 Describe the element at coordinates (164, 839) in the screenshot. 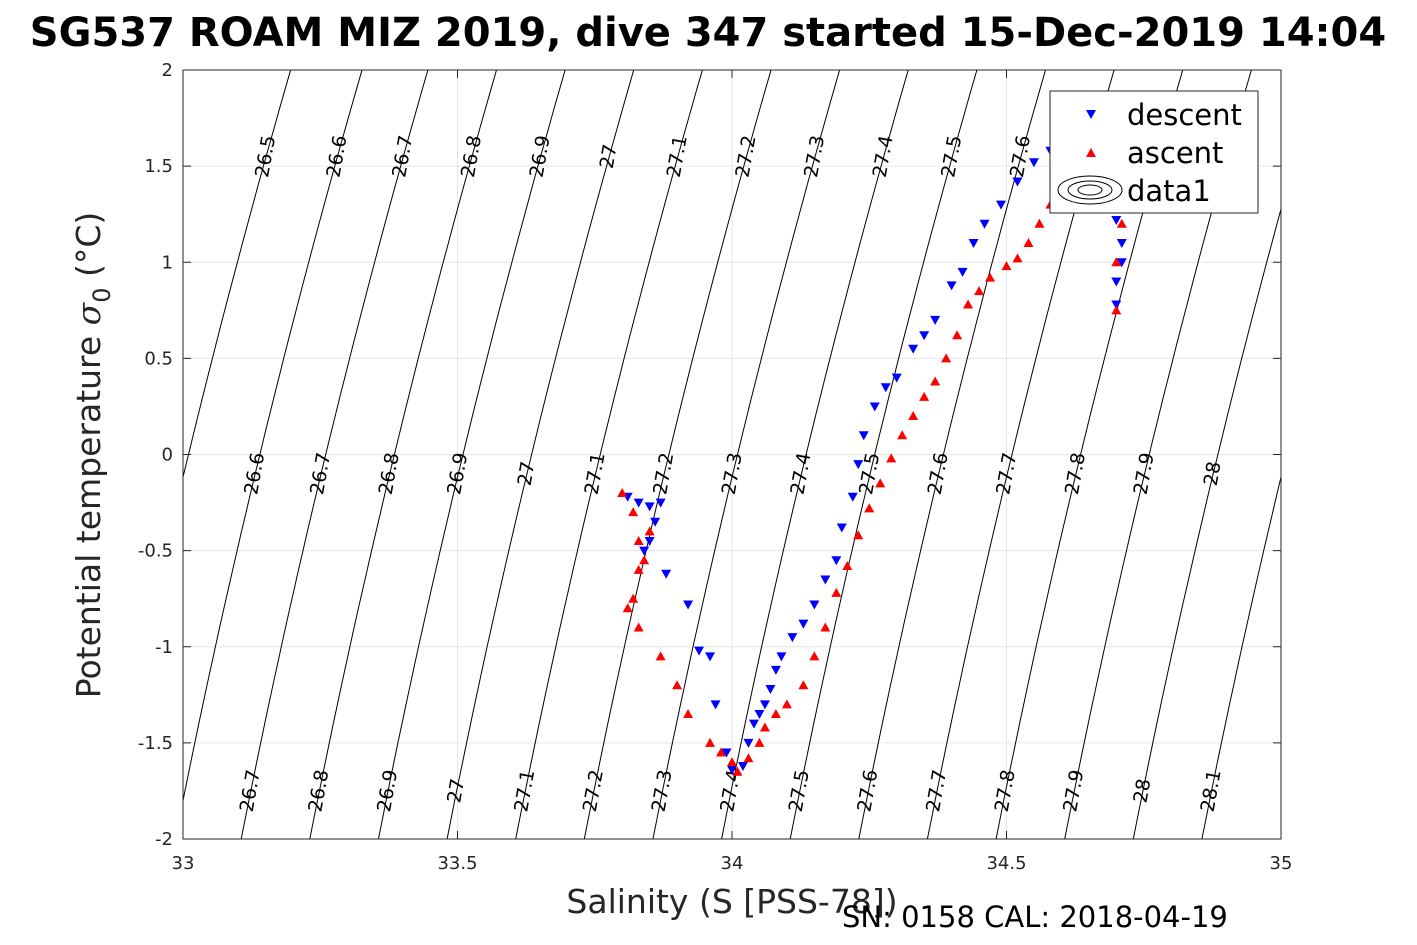

I see `y-tick-label: -2` at that location.